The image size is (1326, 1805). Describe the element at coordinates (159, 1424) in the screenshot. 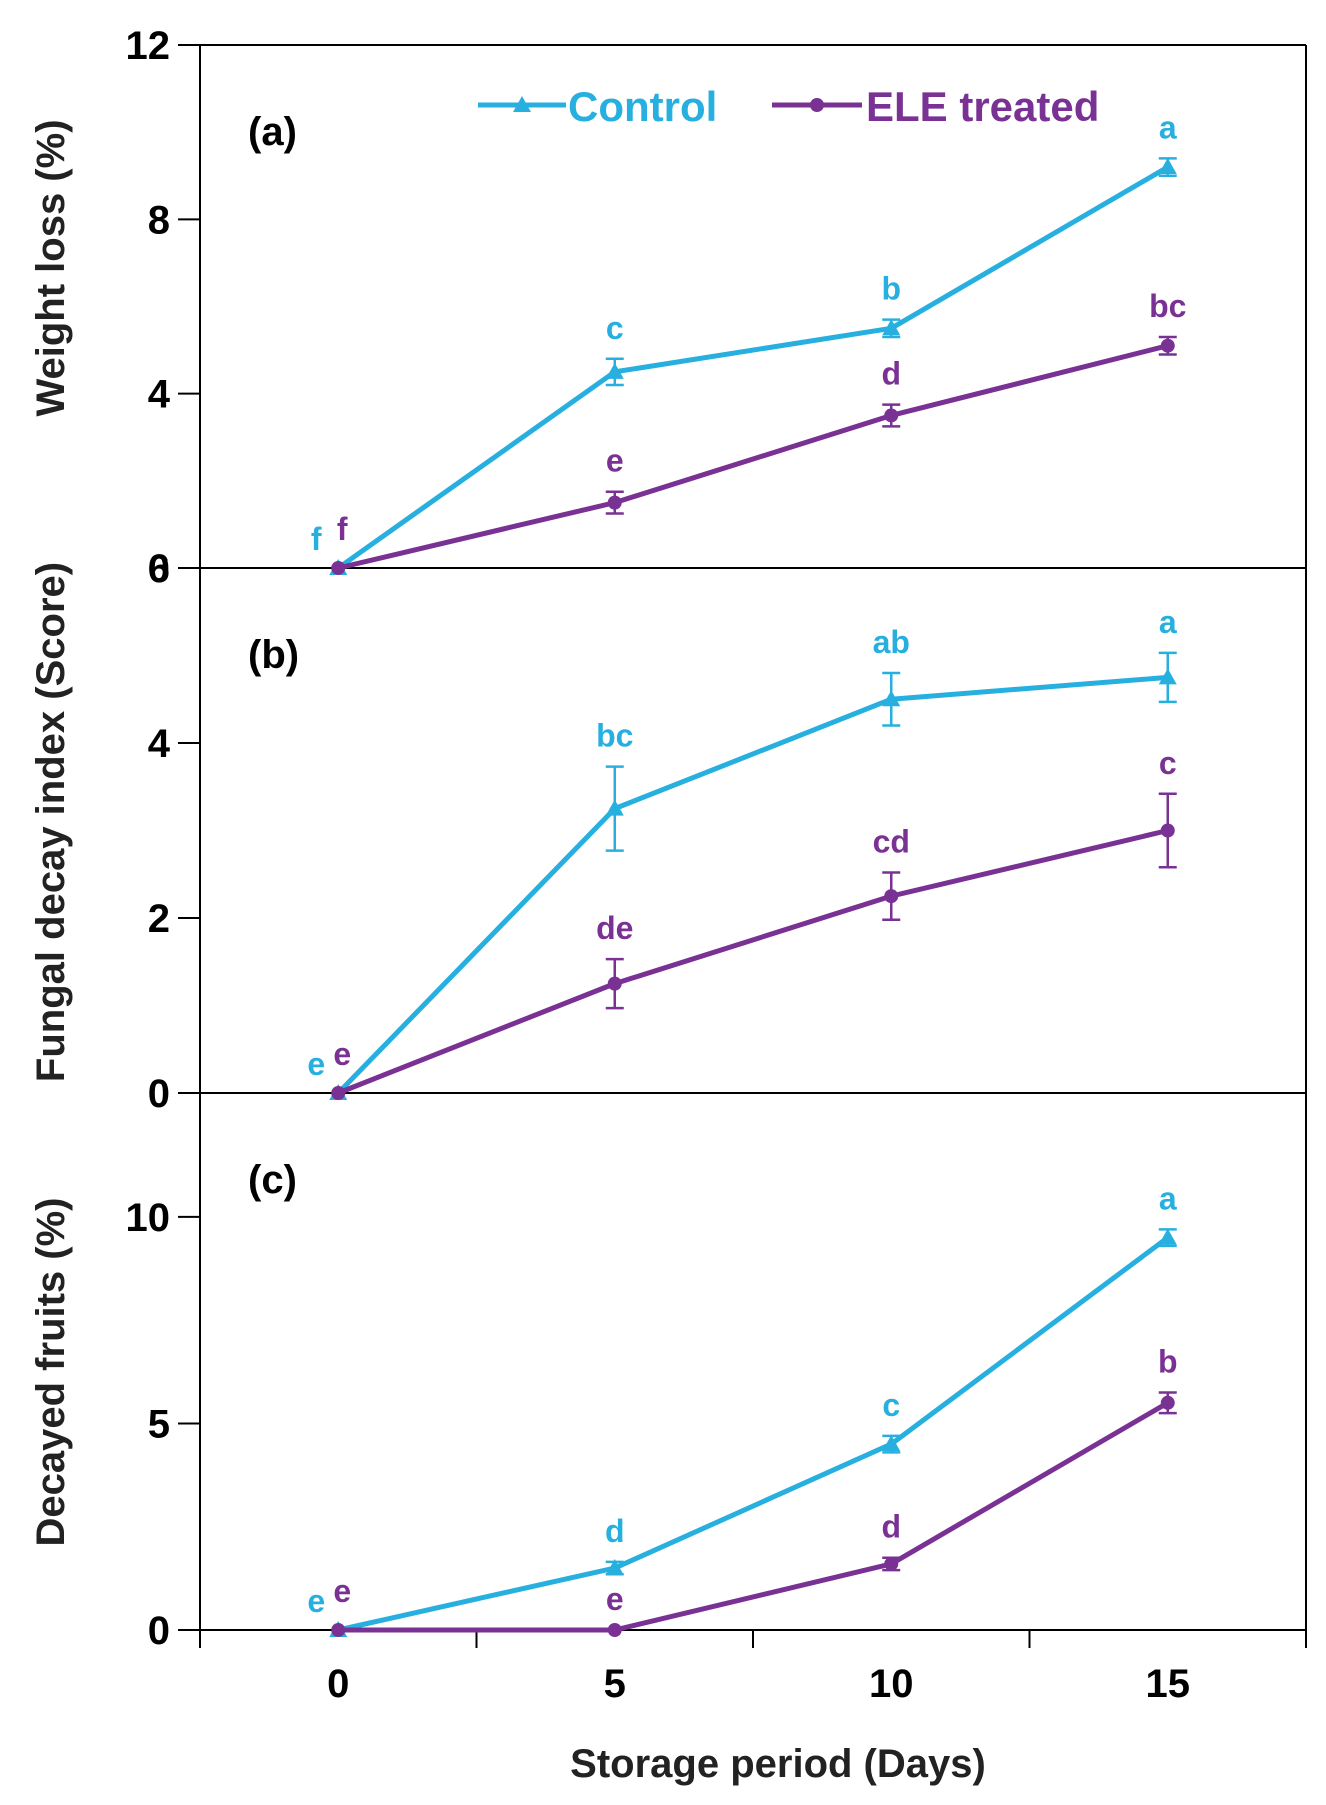

I see `y-tick-label: 5` at that location.